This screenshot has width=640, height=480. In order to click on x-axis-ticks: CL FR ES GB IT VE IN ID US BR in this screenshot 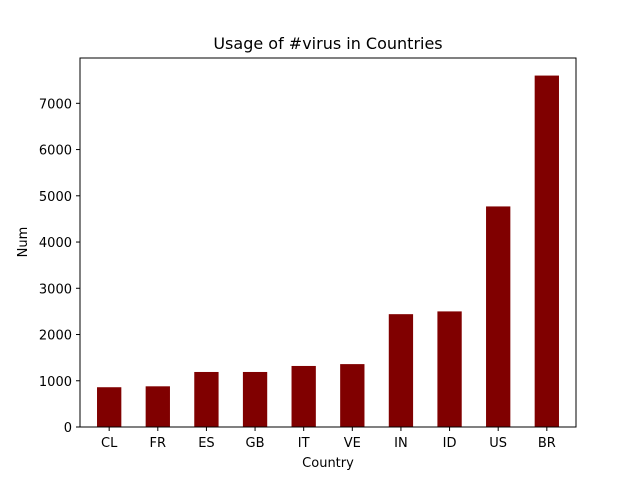, I will do `click(328, 439)`.